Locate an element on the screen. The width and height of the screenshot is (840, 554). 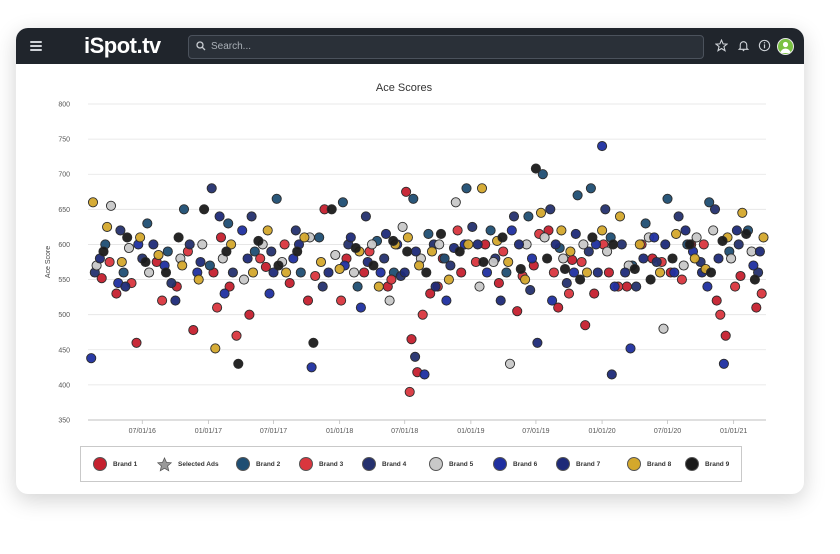
legend-item-brand-8: Brand 8 is located at coordinates (649, 464).